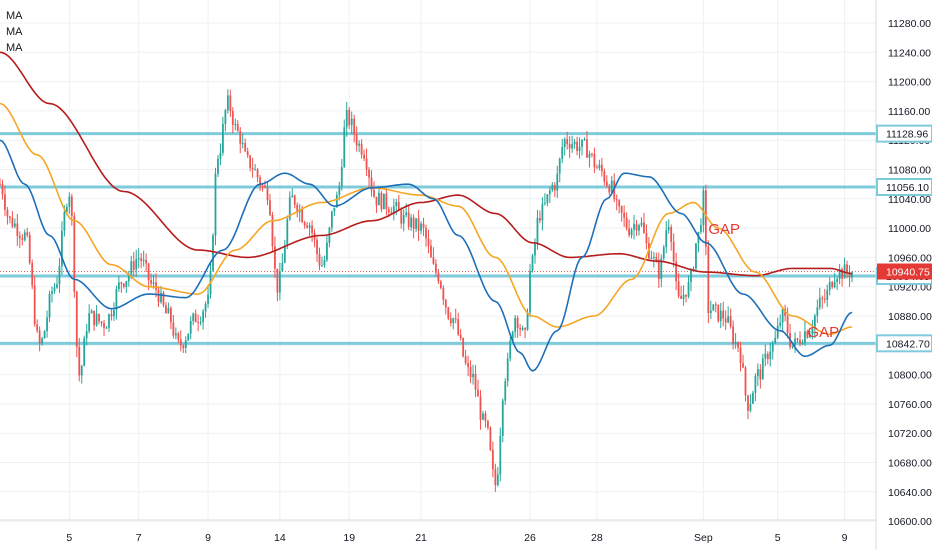  I want to click on legend-item-ma-2: MA, so click(14, 32).